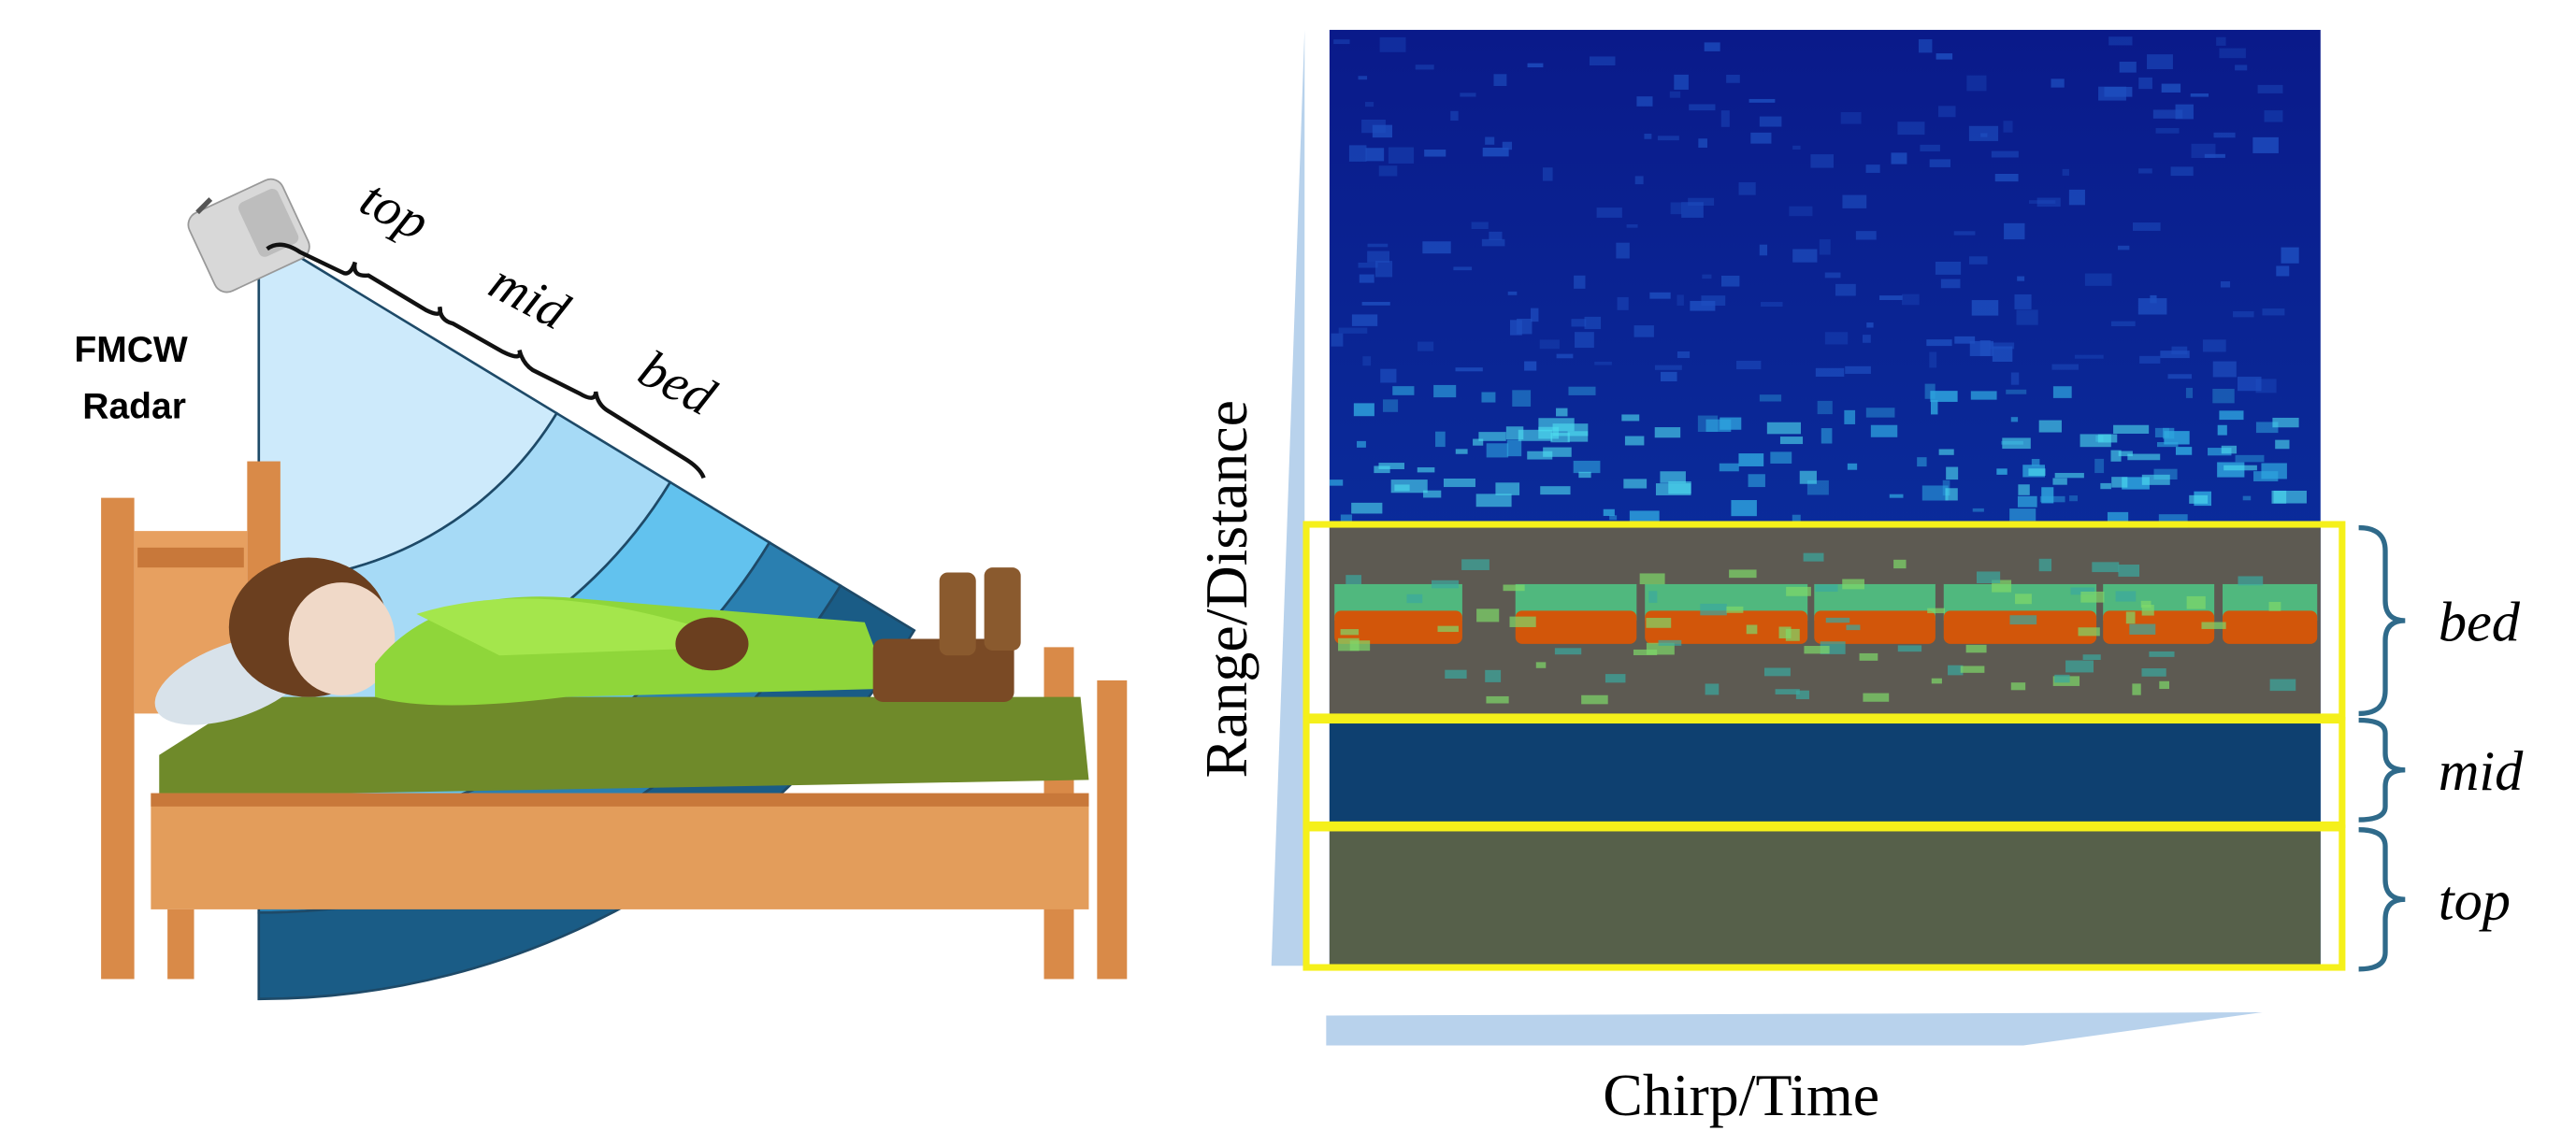 This screenshot has width=2576, height=1145. What do you see at coordinates (2480, 622) in the screenshot?
I see `region-label: bed` at bounding box center [2480, 622].